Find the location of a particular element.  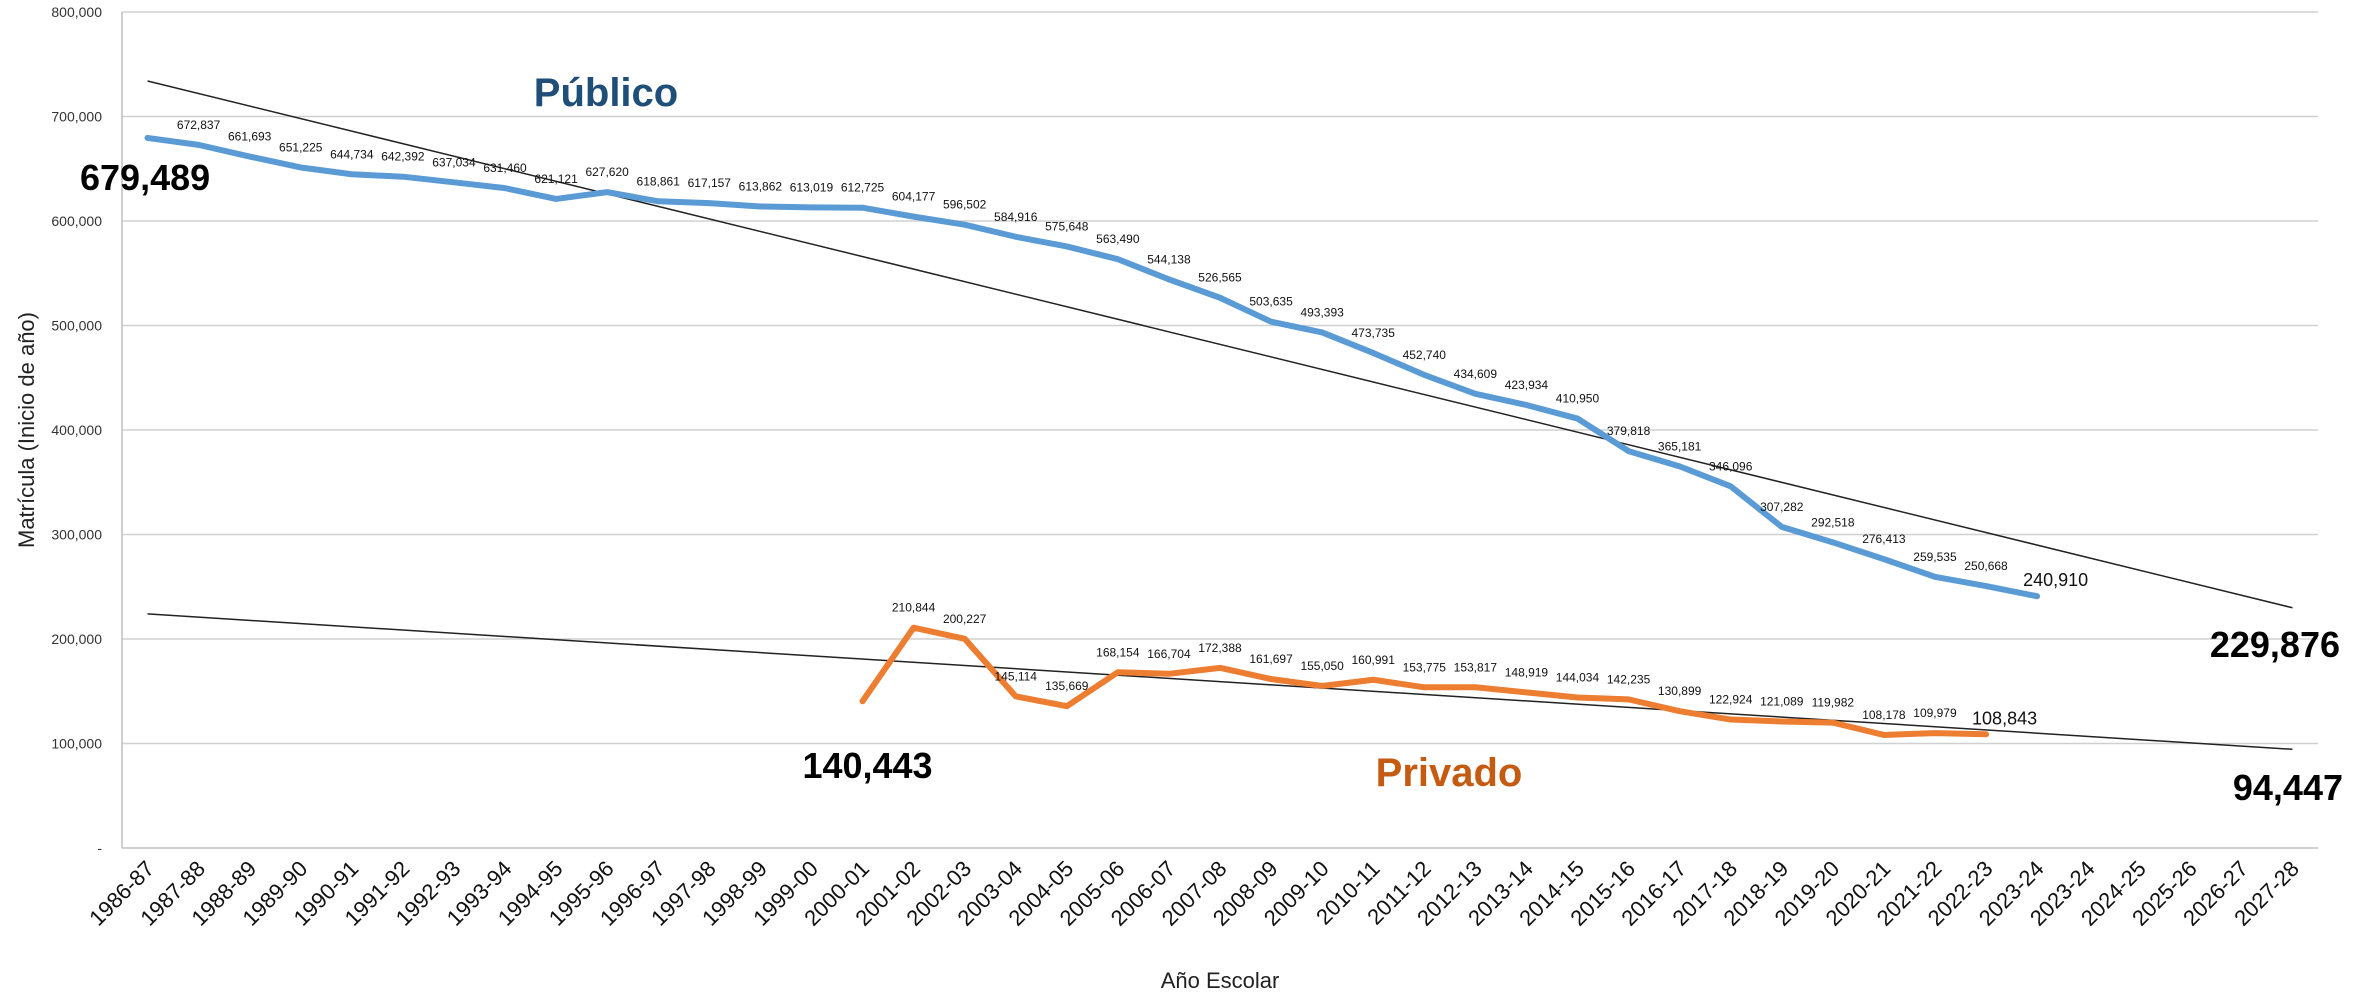

data-label: 172,388 is located at coordinates (1220, 648).